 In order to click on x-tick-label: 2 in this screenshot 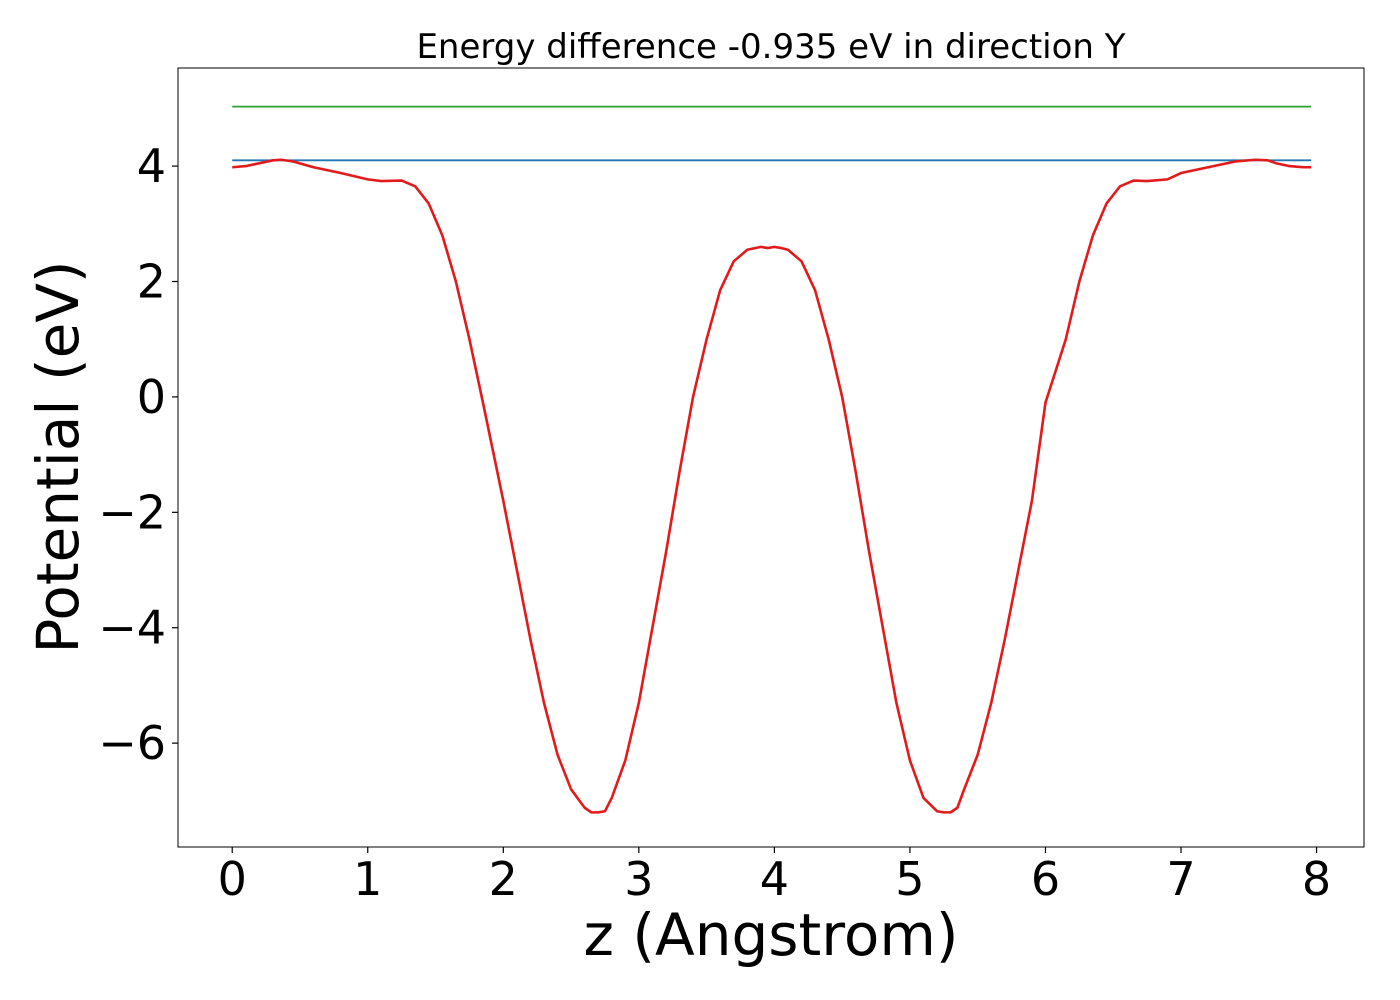, I will do `click(503, 879)`.